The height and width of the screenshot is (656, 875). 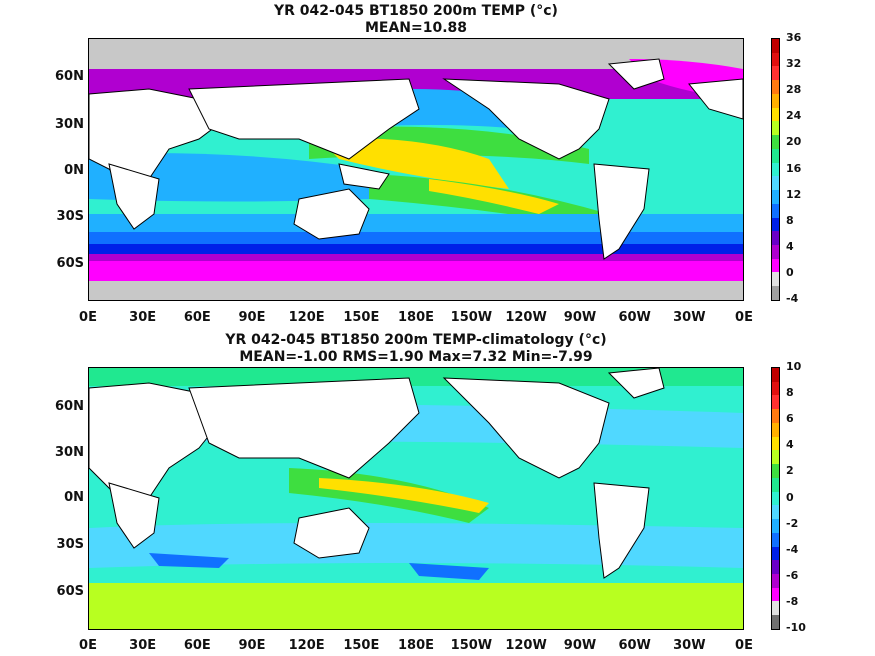 What do you see at coordinates (70, 544) in the screenshot?
I see `panel2-lat-label: 30S` at bounding box center [70, 544].